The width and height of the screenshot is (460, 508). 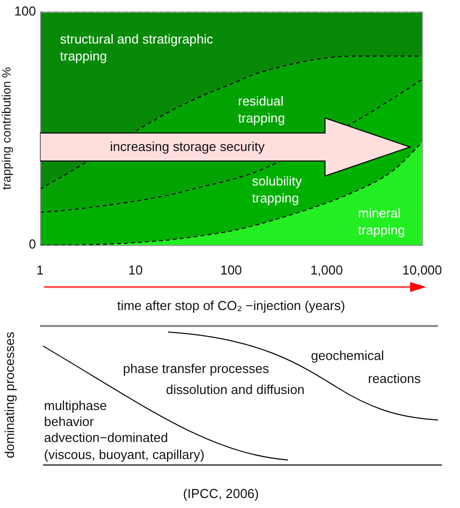 I want to click on series-label: solubility trapping, so click(x=277, y=190).